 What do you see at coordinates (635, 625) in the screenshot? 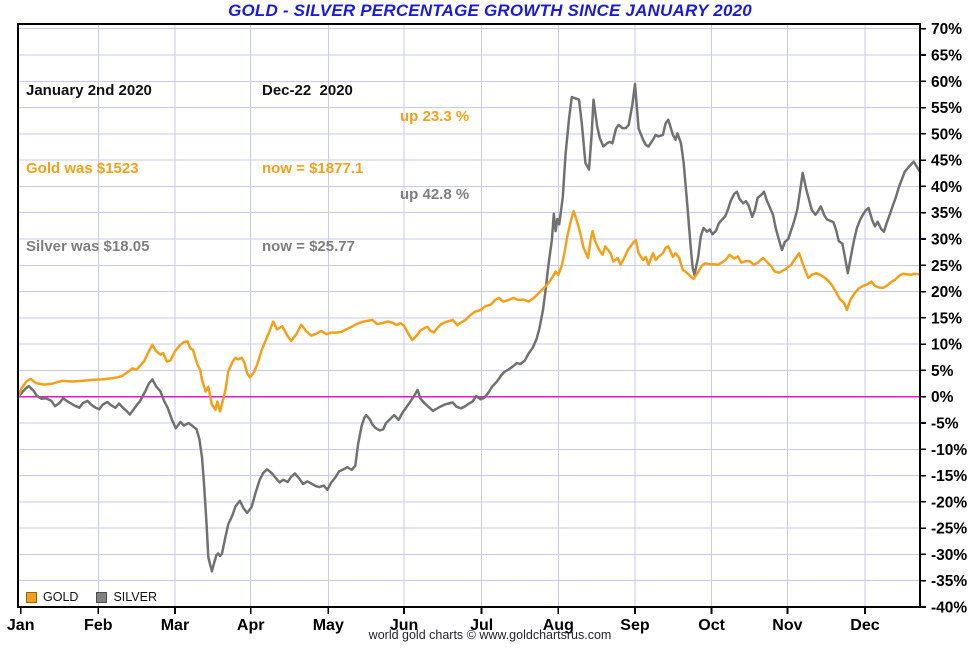
I see `x-tick-label: Sep` at bounding box center [635, 625].